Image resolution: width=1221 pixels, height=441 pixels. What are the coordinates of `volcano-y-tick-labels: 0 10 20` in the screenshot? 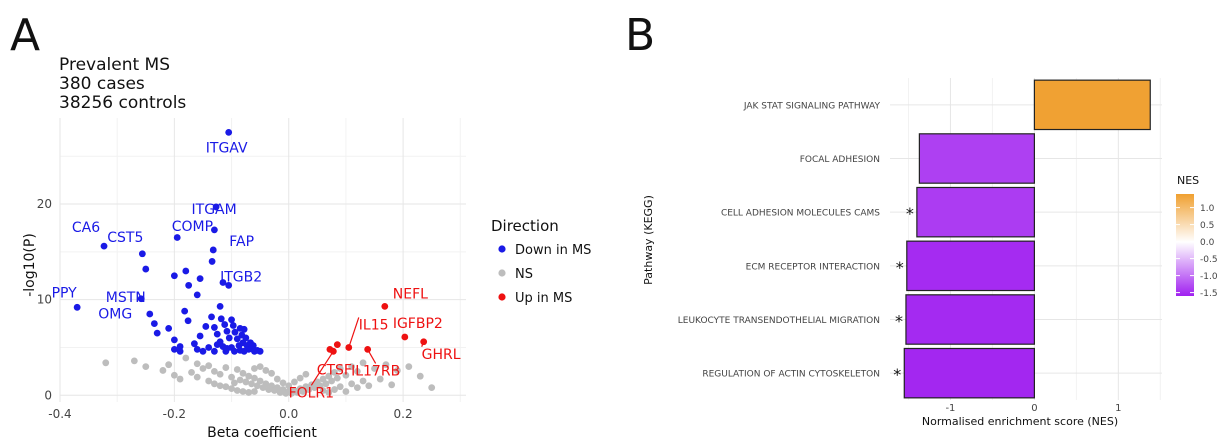 It's located at (44, 299).